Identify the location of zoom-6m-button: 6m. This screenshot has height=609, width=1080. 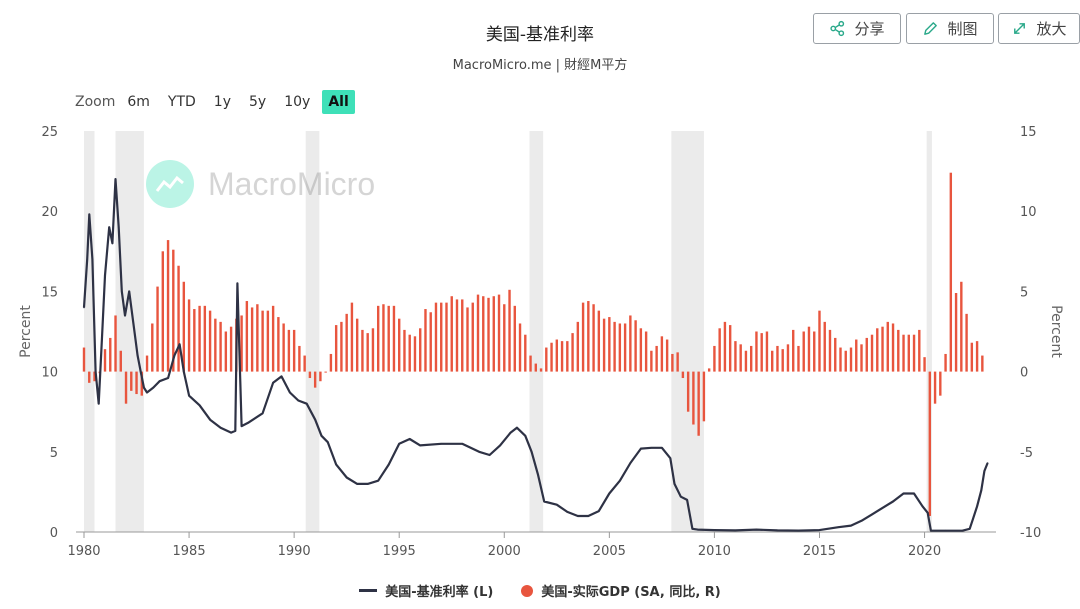
(138, 101).